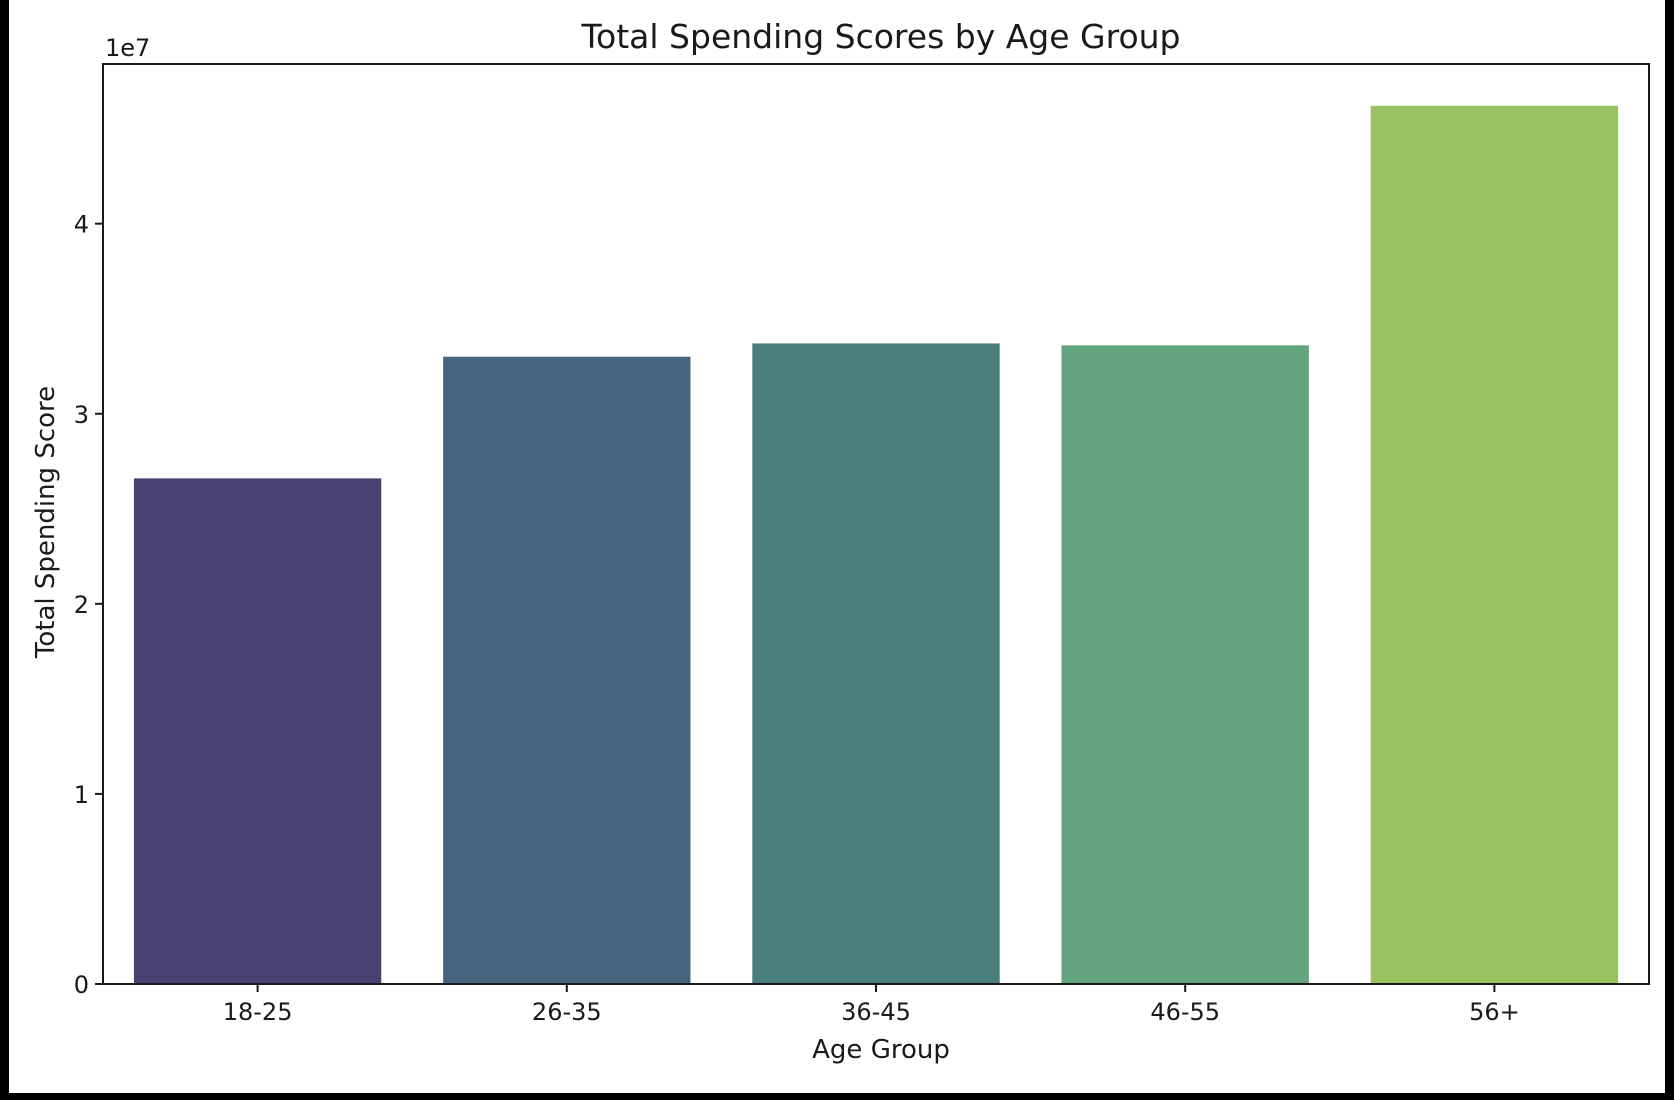 This screenshot has width=1674, height=1100. I want to click on x-ticks-group: 18-25 26-35 36-45 46-55 56+, so click(871, 1005).